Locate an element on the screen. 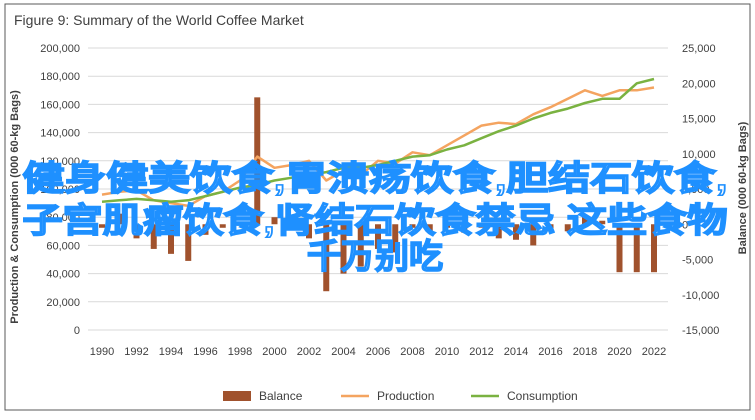  x-tick-label: 2012 is located at coordinates (481, 352).